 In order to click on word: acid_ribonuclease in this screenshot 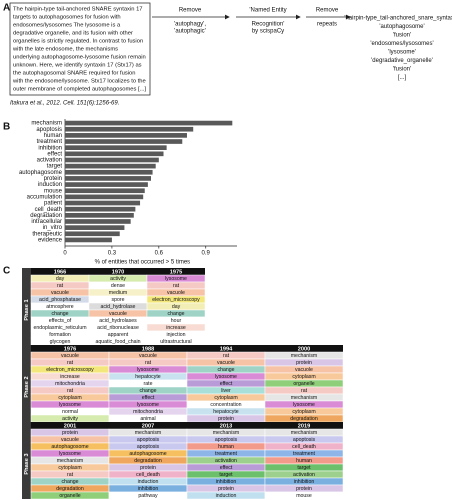, I will do `click(118, 328)`.